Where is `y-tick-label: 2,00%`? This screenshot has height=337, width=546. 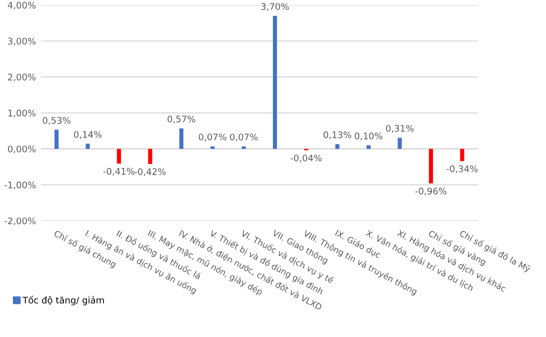 y-tick-label: 2,00% is located at coordinates (22, 78).